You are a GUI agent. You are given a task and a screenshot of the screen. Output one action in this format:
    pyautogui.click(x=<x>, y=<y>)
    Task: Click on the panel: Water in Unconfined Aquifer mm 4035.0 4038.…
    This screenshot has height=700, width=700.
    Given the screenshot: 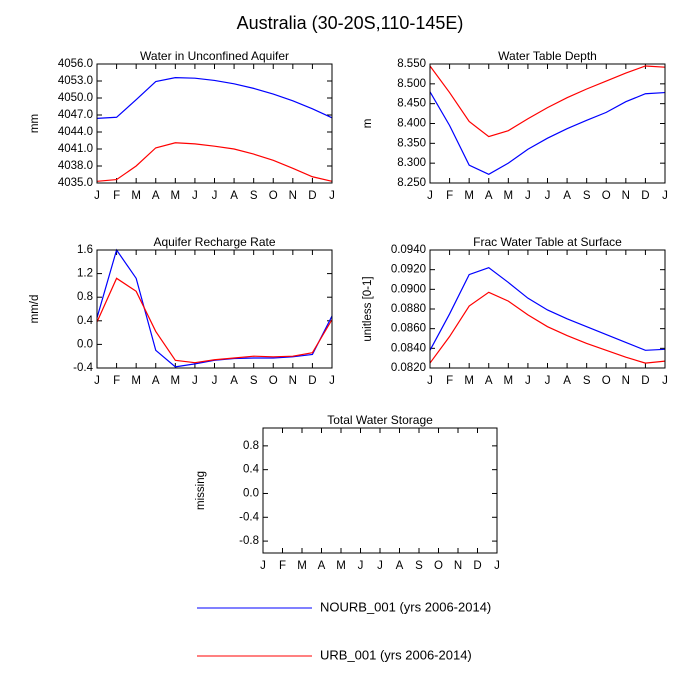 What is the action you would take?
    pyautogui.click(x=182, y=125)
    